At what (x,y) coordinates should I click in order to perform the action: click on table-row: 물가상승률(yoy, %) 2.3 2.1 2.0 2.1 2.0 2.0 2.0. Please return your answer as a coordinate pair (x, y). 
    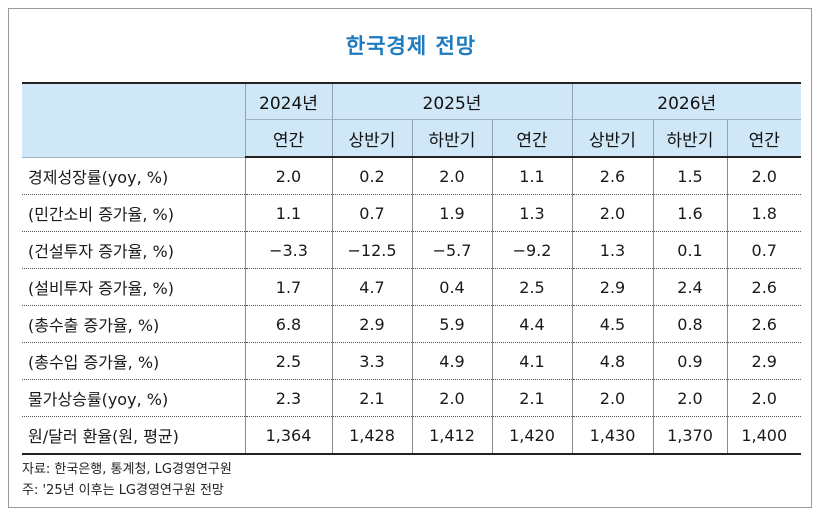
    Looking at the image, I should click on (412, 398).